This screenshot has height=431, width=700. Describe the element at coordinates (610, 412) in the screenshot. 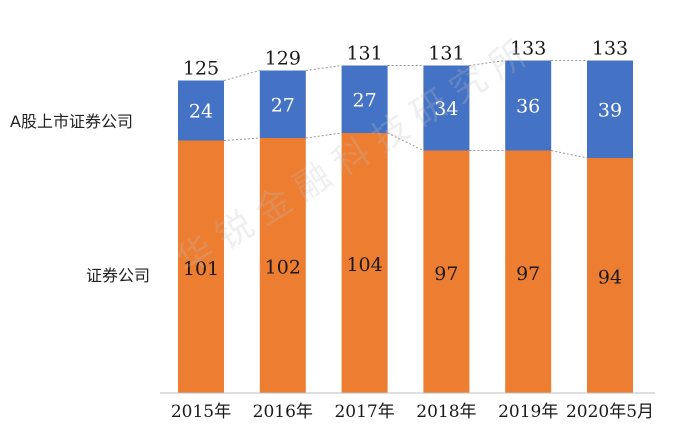

I see `x-tick-label: 2020年5月` at that location.